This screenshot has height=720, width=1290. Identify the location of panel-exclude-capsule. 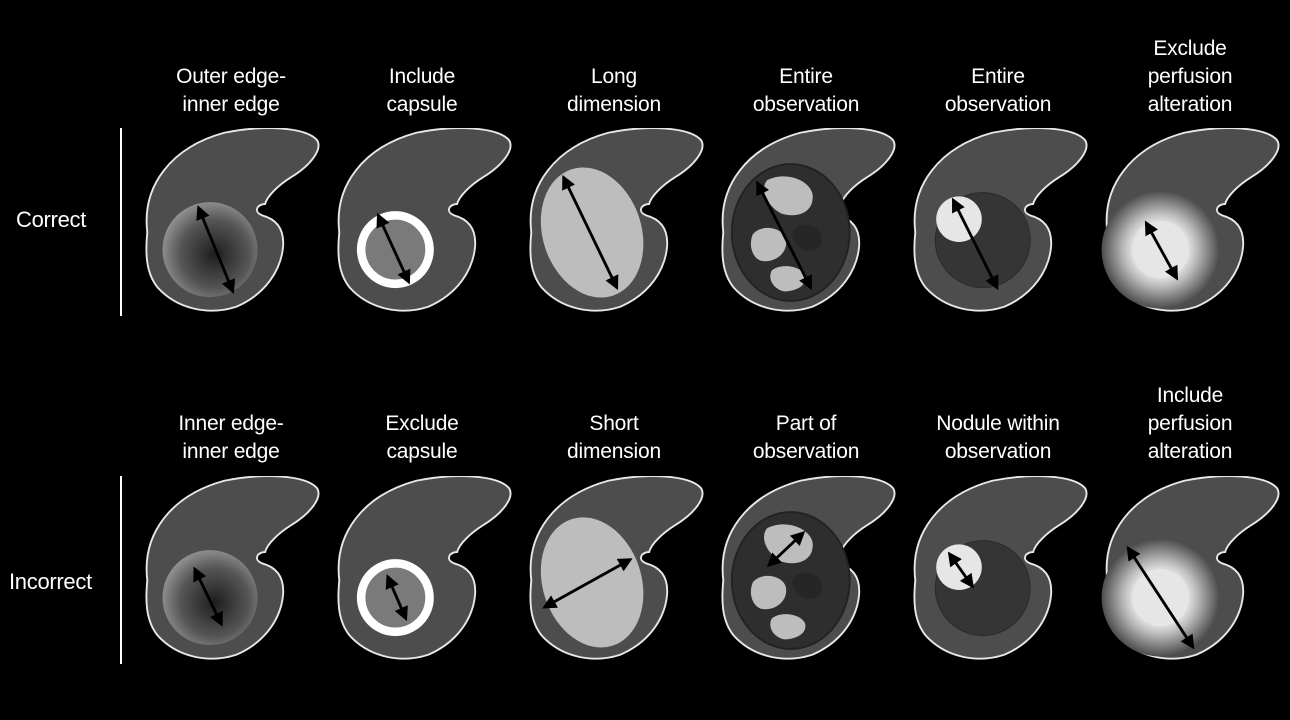
(421, 571).